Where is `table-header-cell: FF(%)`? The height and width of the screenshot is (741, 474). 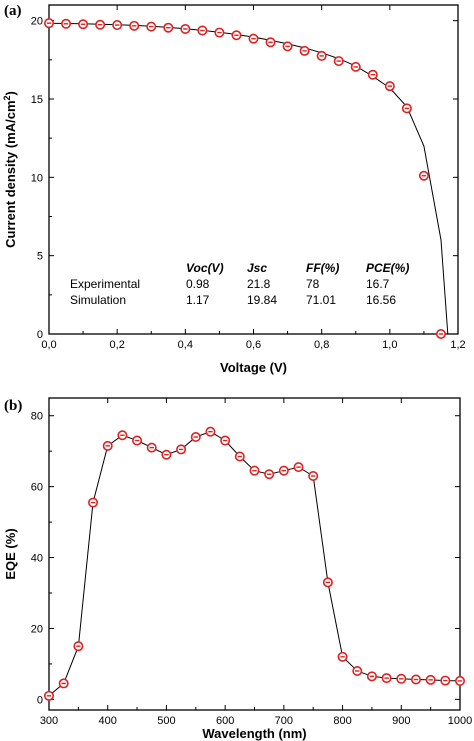 table-header-cell: FF(%) is located at coordinates (322, 268).